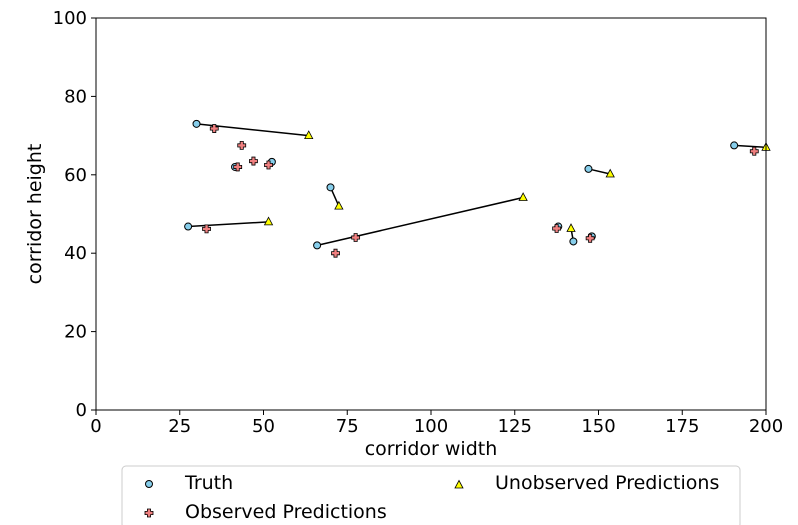 Image resolution: width=798 pixels, height=525 pixels. Describe the element at coordinates (766, 426) in the screenshot. I see `x-tick-label: 200` at that location.